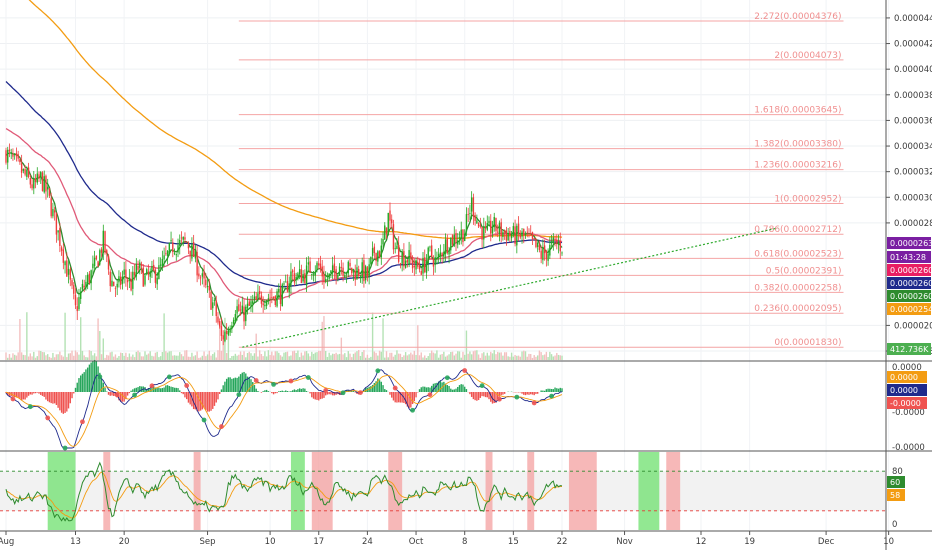 The width and height of the screenshot is (932, 550). I want to click on trendline, so click(510, 287).